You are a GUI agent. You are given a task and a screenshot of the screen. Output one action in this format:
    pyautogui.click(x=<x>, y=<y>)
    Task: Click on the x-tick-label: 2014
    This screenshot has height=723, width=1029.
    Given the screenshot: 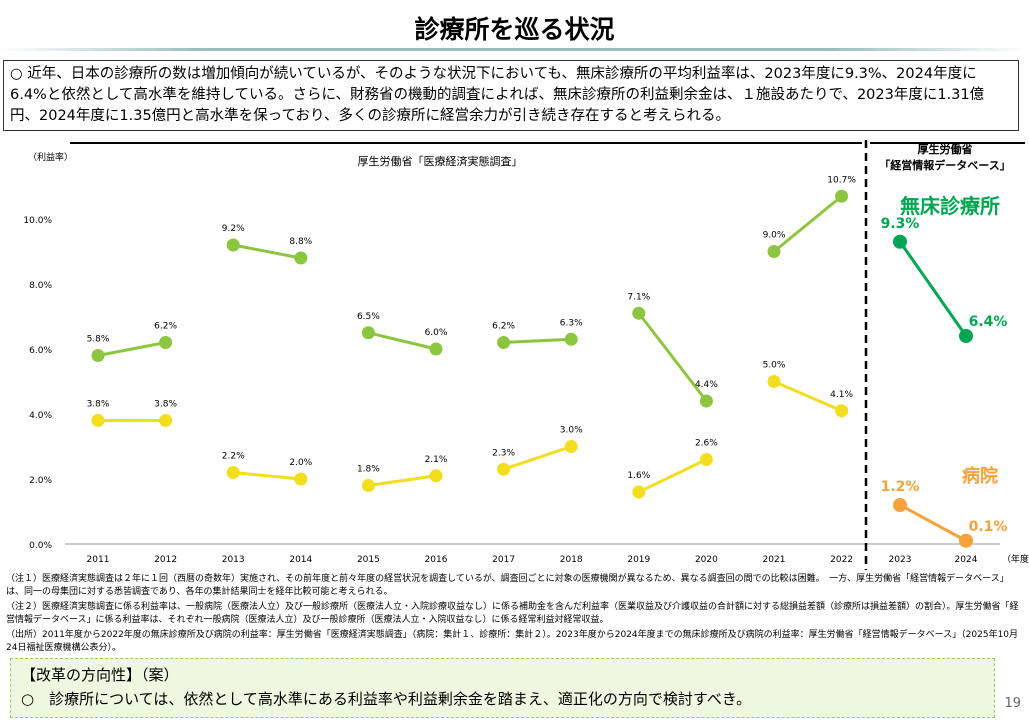 What is the action you would take?
    pyautogui.click(x=300, y=560)
    